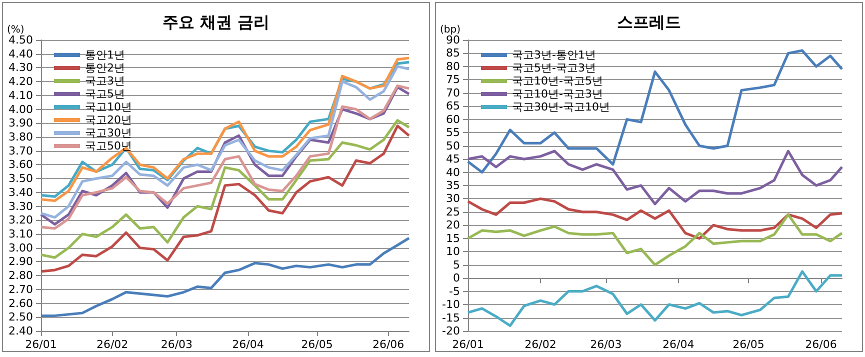 This screenshot has width=865, height=357. I want to click on y-tick-label: 20, so click(453, 225).